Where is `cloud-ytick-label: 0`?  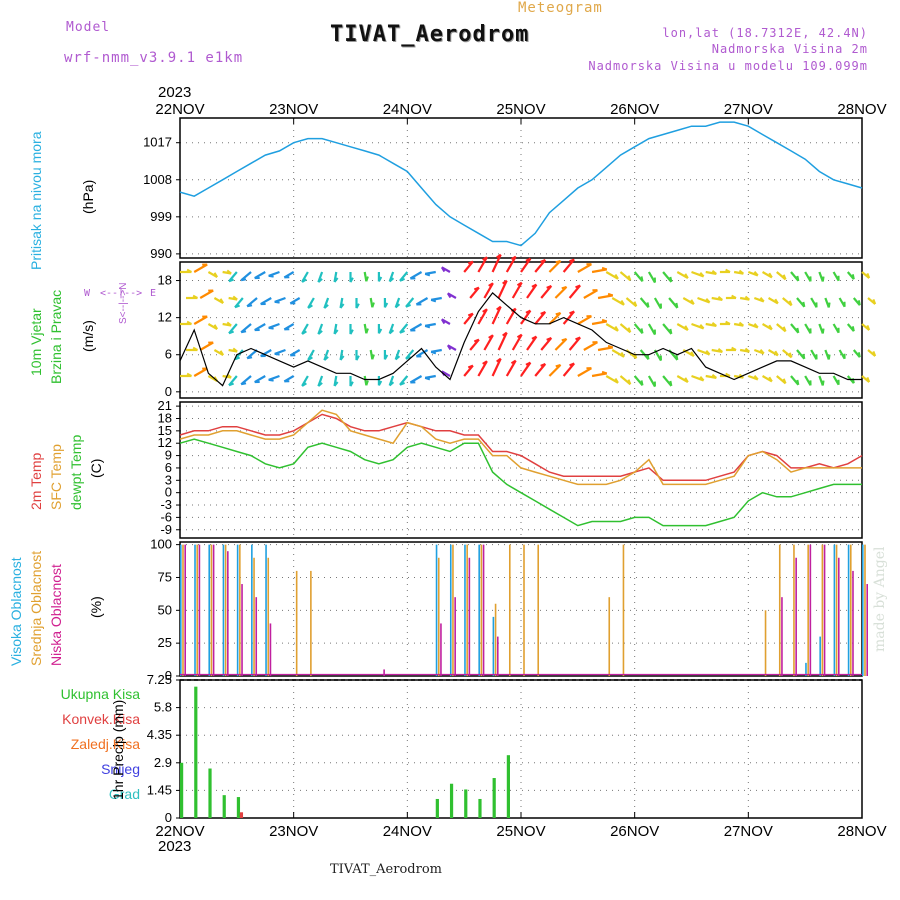
cloud-ytick-label: 0 is located at coordinates (168, 675).